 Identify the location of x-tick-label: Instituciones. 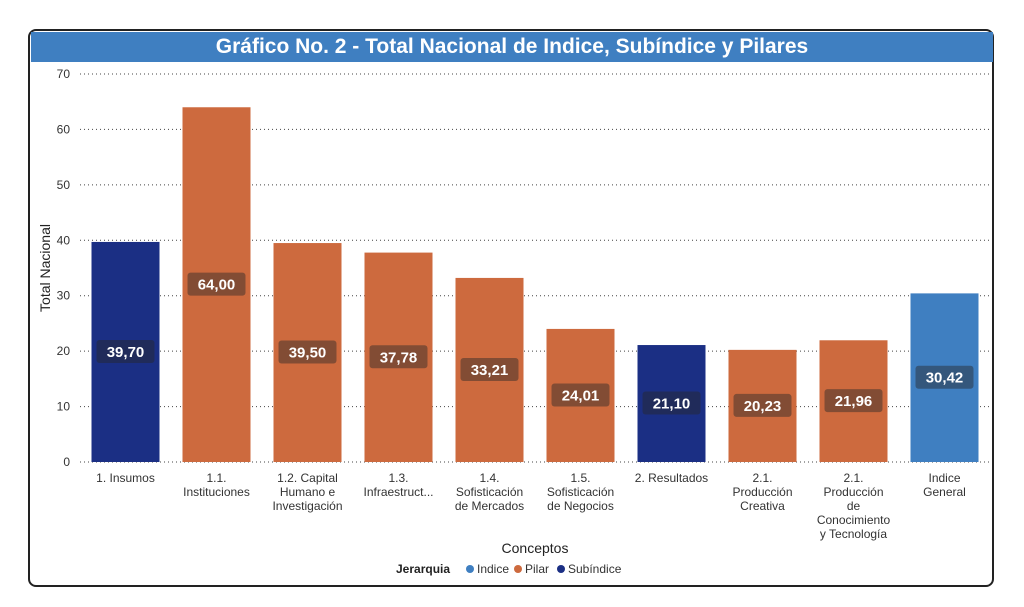
(216, 492).